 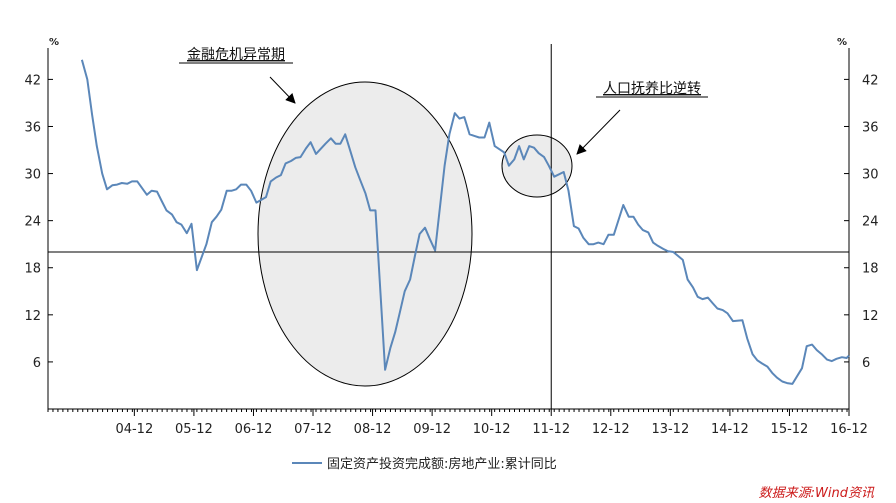 What do you see at coordinates (870, 175) in the screenshot?
I see `y-tick-label-right: 30` at bounding box center [870, 175].